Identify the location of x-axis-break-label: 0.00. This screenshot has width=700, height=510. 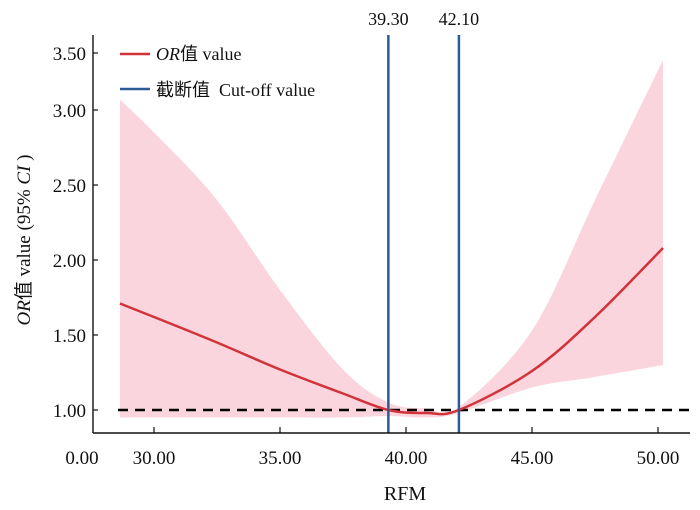
(81, 458).